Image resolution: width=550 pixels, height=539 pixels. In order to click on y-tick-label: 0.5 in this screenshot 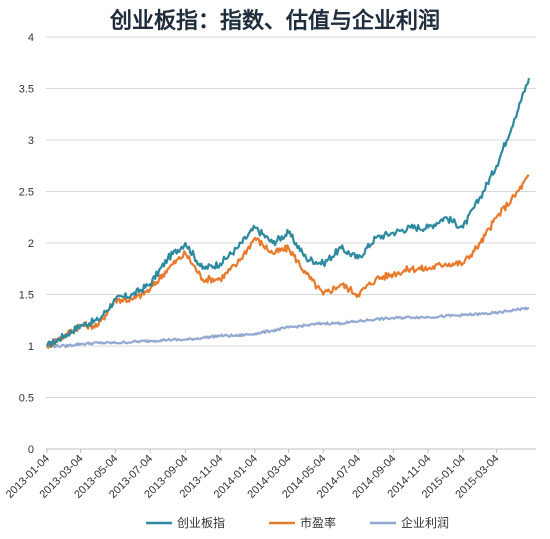, I will do `click(26, 399)`.